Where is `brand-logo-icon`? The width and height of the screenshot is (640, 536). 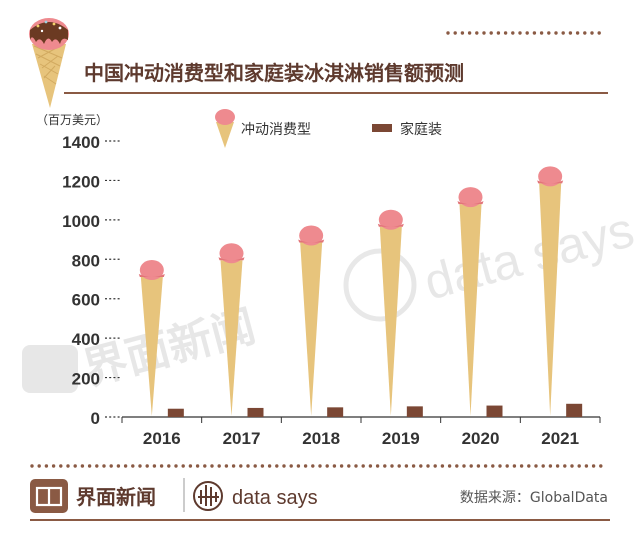 brand-logo-icon is located at coordinates (49, 496).